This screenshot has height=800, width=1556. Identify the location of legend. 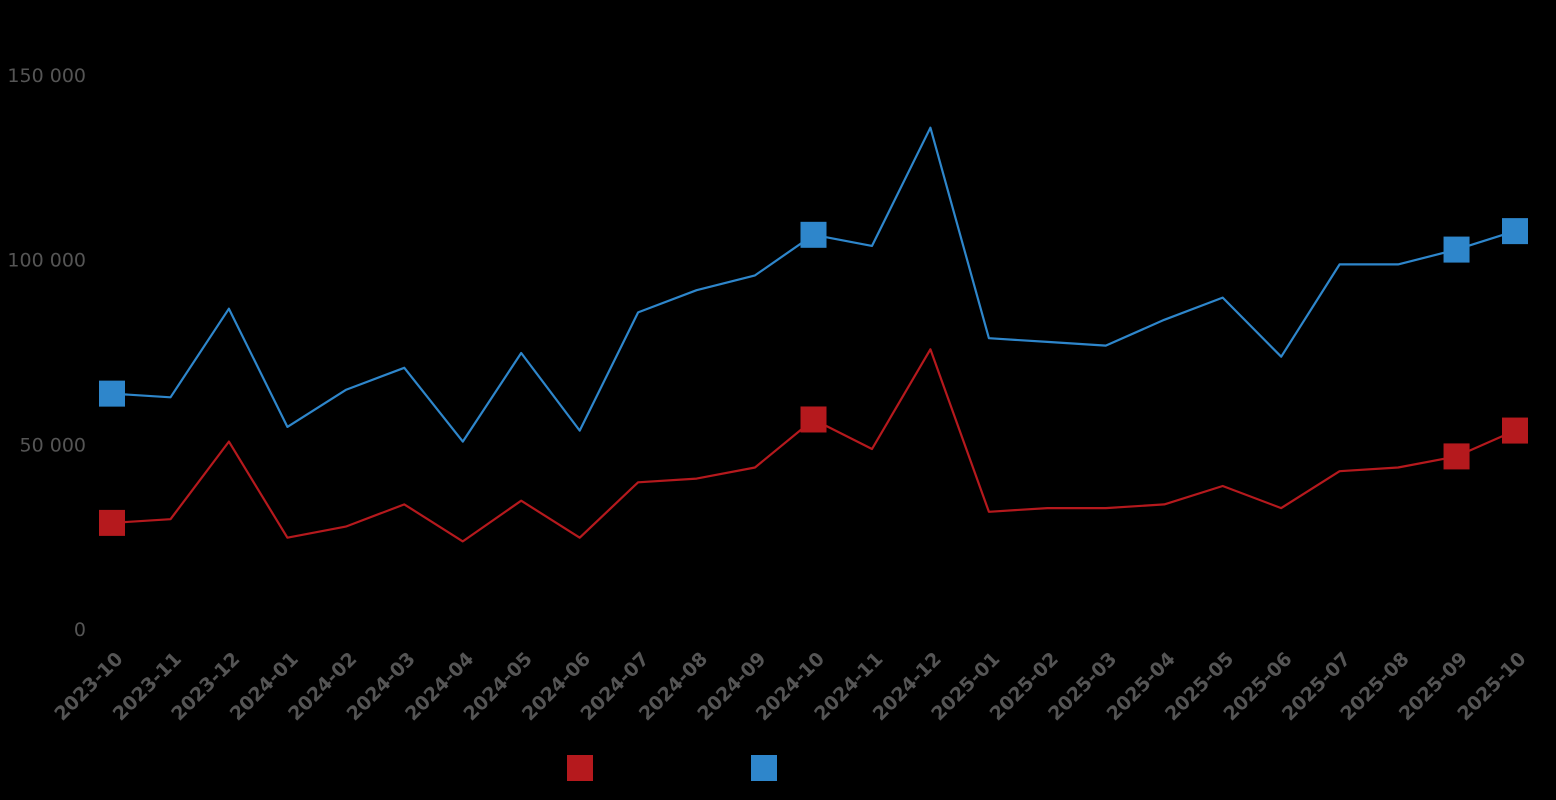
(672, 768).